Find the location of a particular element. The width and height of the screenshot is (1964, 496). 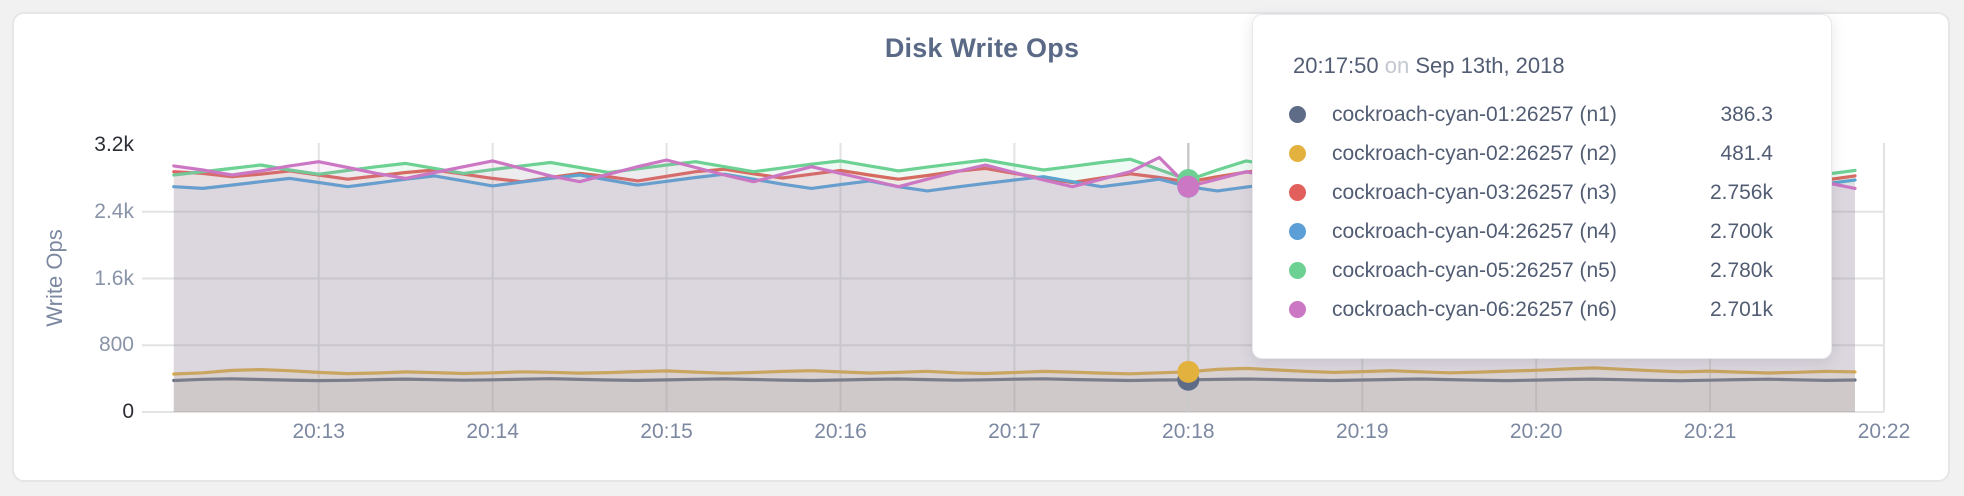

series-value: 386.3 is located at coordinates (1746, 114).